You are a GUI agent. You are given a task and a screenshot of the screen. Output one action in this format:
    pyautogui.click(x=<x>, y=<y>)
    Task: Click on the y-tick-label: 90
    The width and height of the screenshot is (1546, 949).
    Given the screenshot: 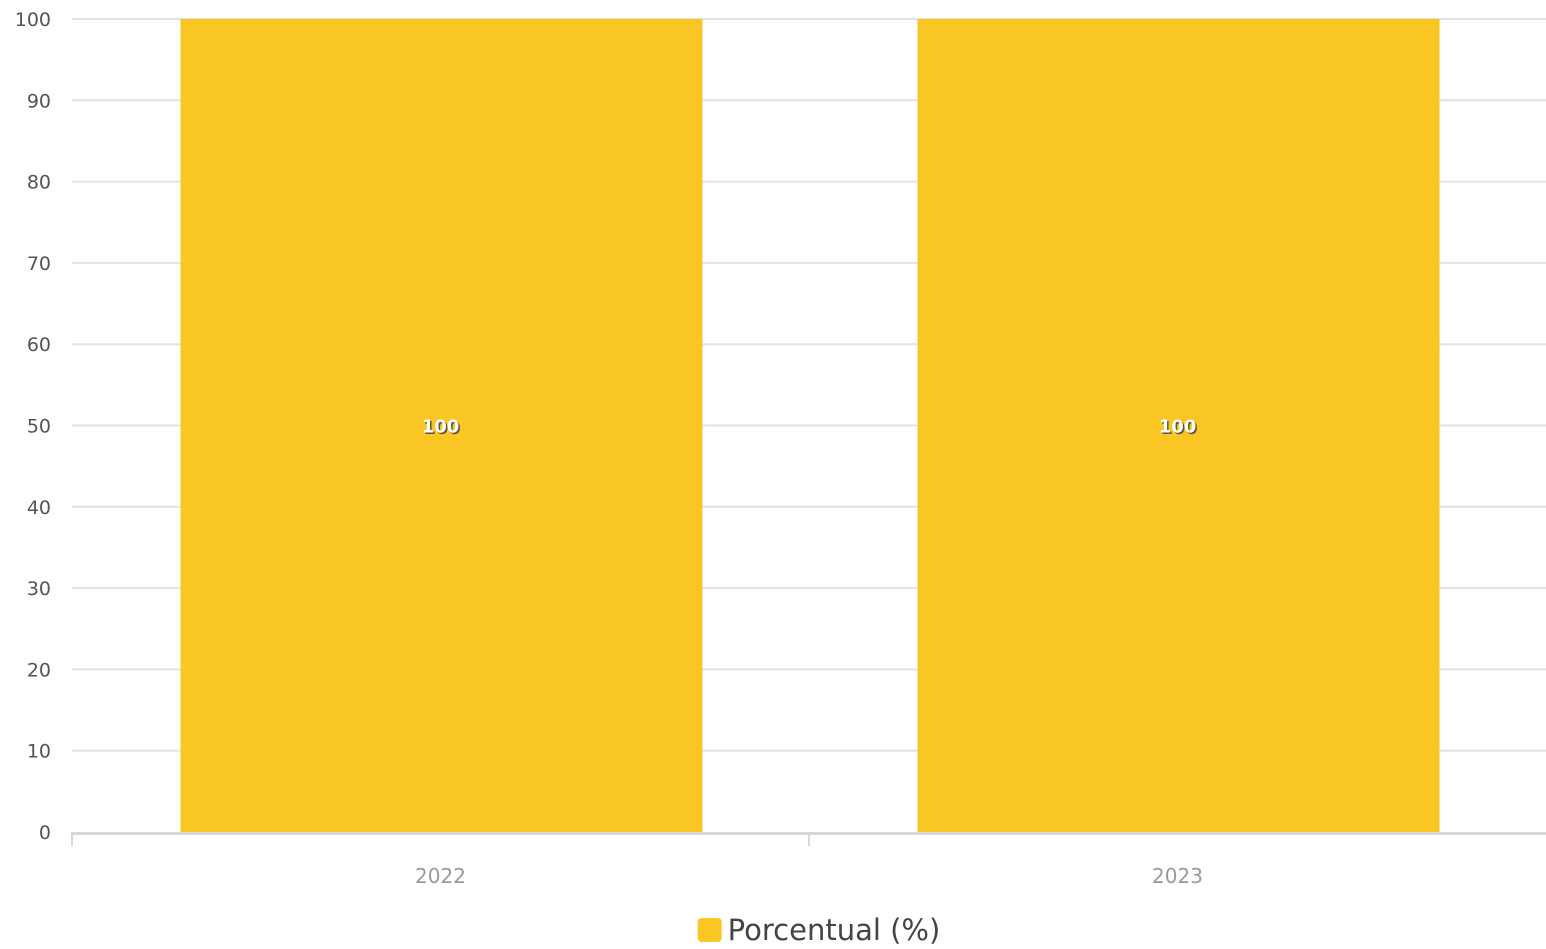 What is the action you would take?
    pyautogui.click(x=39, y=101)
    